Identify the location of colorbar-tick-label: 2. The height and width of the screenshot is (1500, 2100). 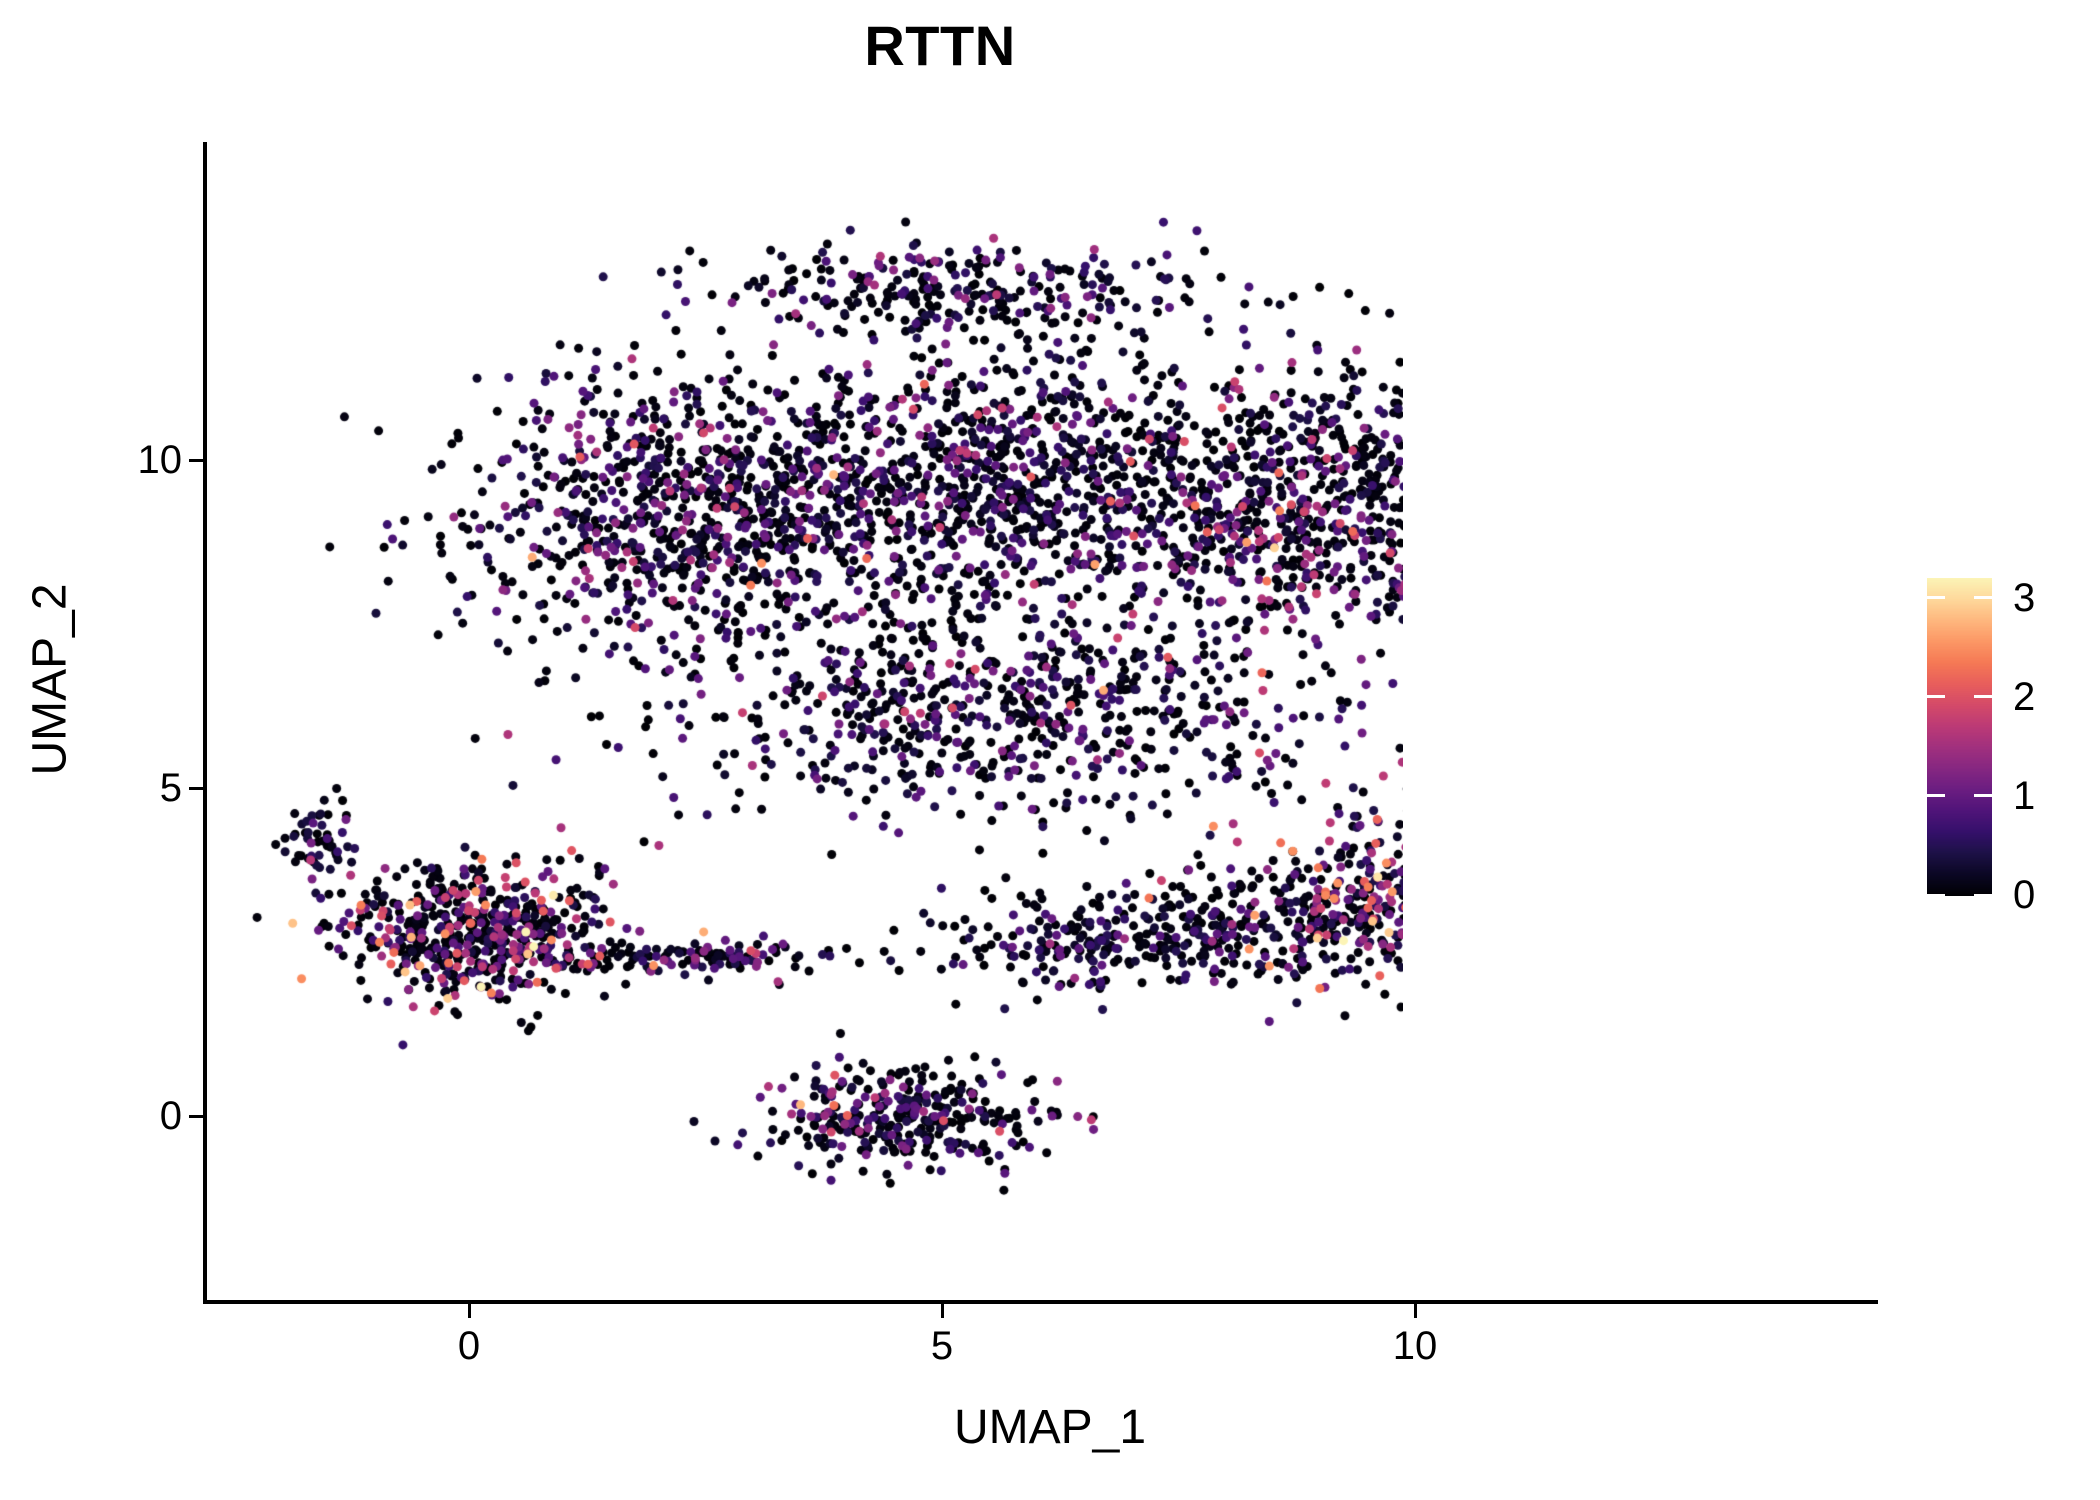
(2024, 696).